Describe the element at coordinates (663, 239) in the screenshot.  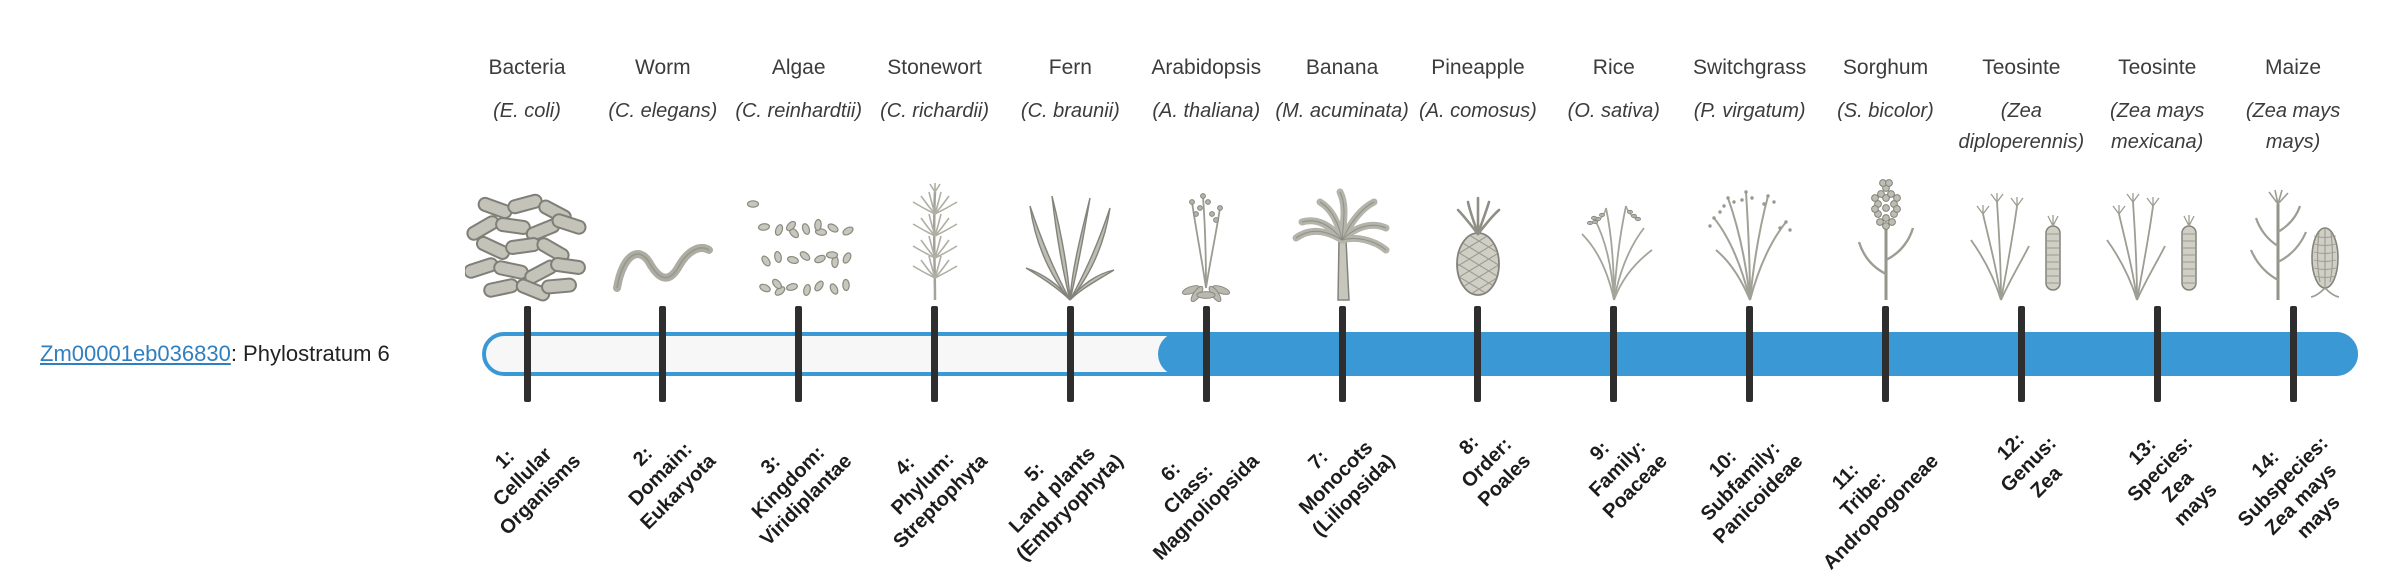
I see `worm-icon` at that location.